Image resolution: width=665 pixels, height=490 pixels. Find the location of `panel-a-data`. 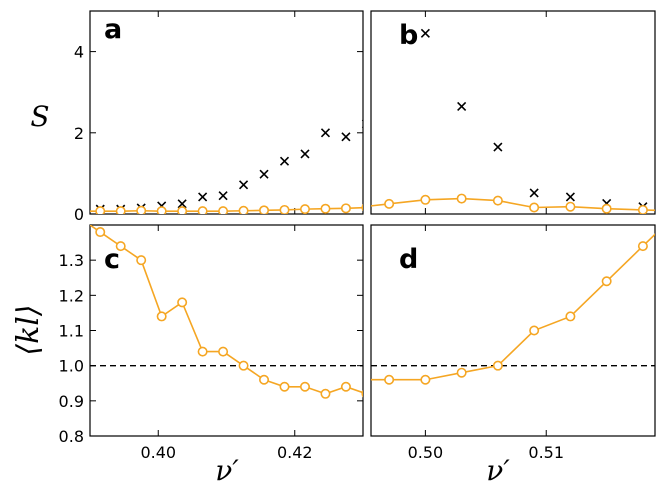

panel-a-data is located at coordinates (226, 166).